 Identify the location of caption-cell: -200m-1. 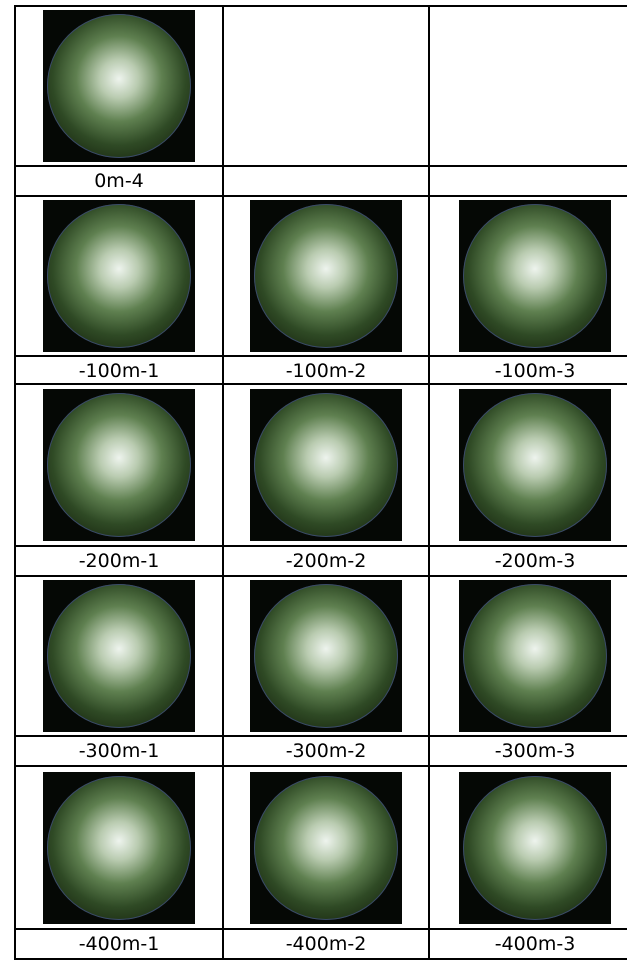
(118, 560).